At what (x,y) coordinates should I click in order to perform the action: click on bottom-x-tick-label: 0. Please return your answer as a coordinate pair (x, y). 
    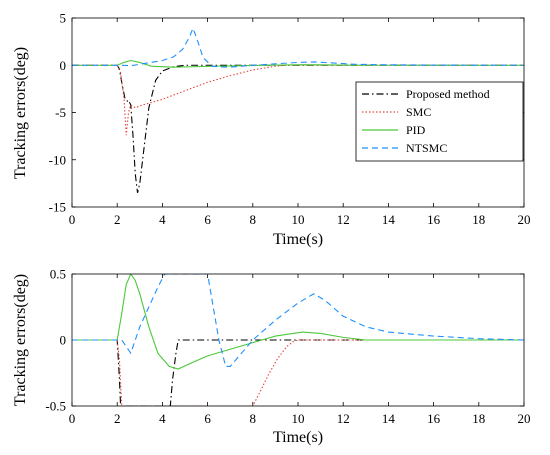
    Looking at the image, I should click on (72, 418).